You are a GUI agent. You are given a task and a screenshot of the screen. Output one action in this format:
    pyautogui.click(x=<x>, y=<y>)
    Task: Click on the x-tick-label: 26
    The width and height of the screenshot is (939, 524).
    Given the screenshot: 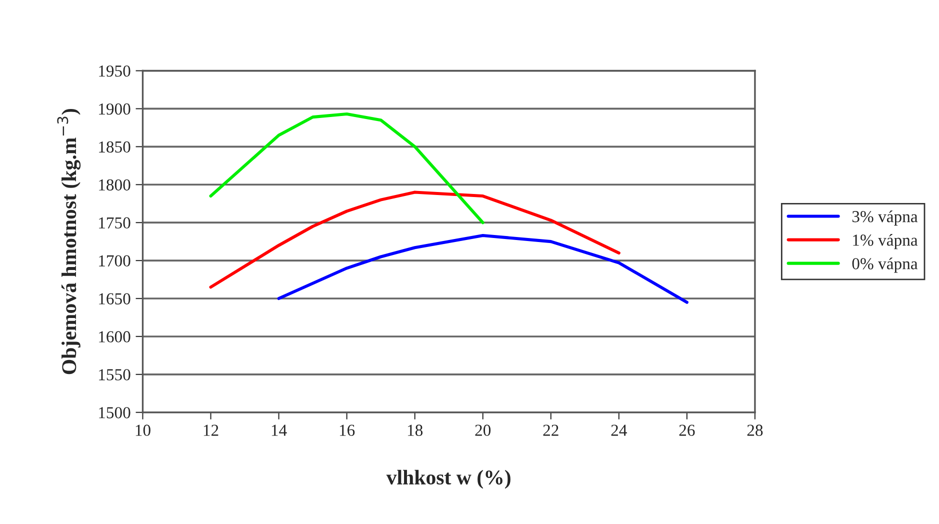 What is the action you would take?
    pyautogui.click(x=687, y=430)
    